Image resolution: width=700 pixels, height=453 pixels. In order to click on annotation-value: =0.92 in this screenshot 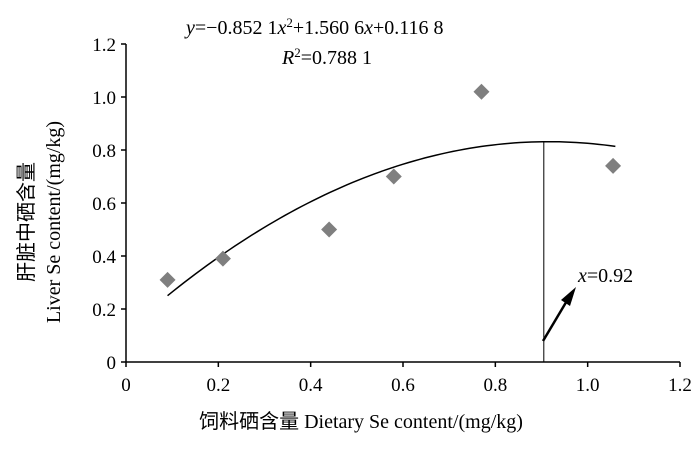, I will do `click(610, 276)`.